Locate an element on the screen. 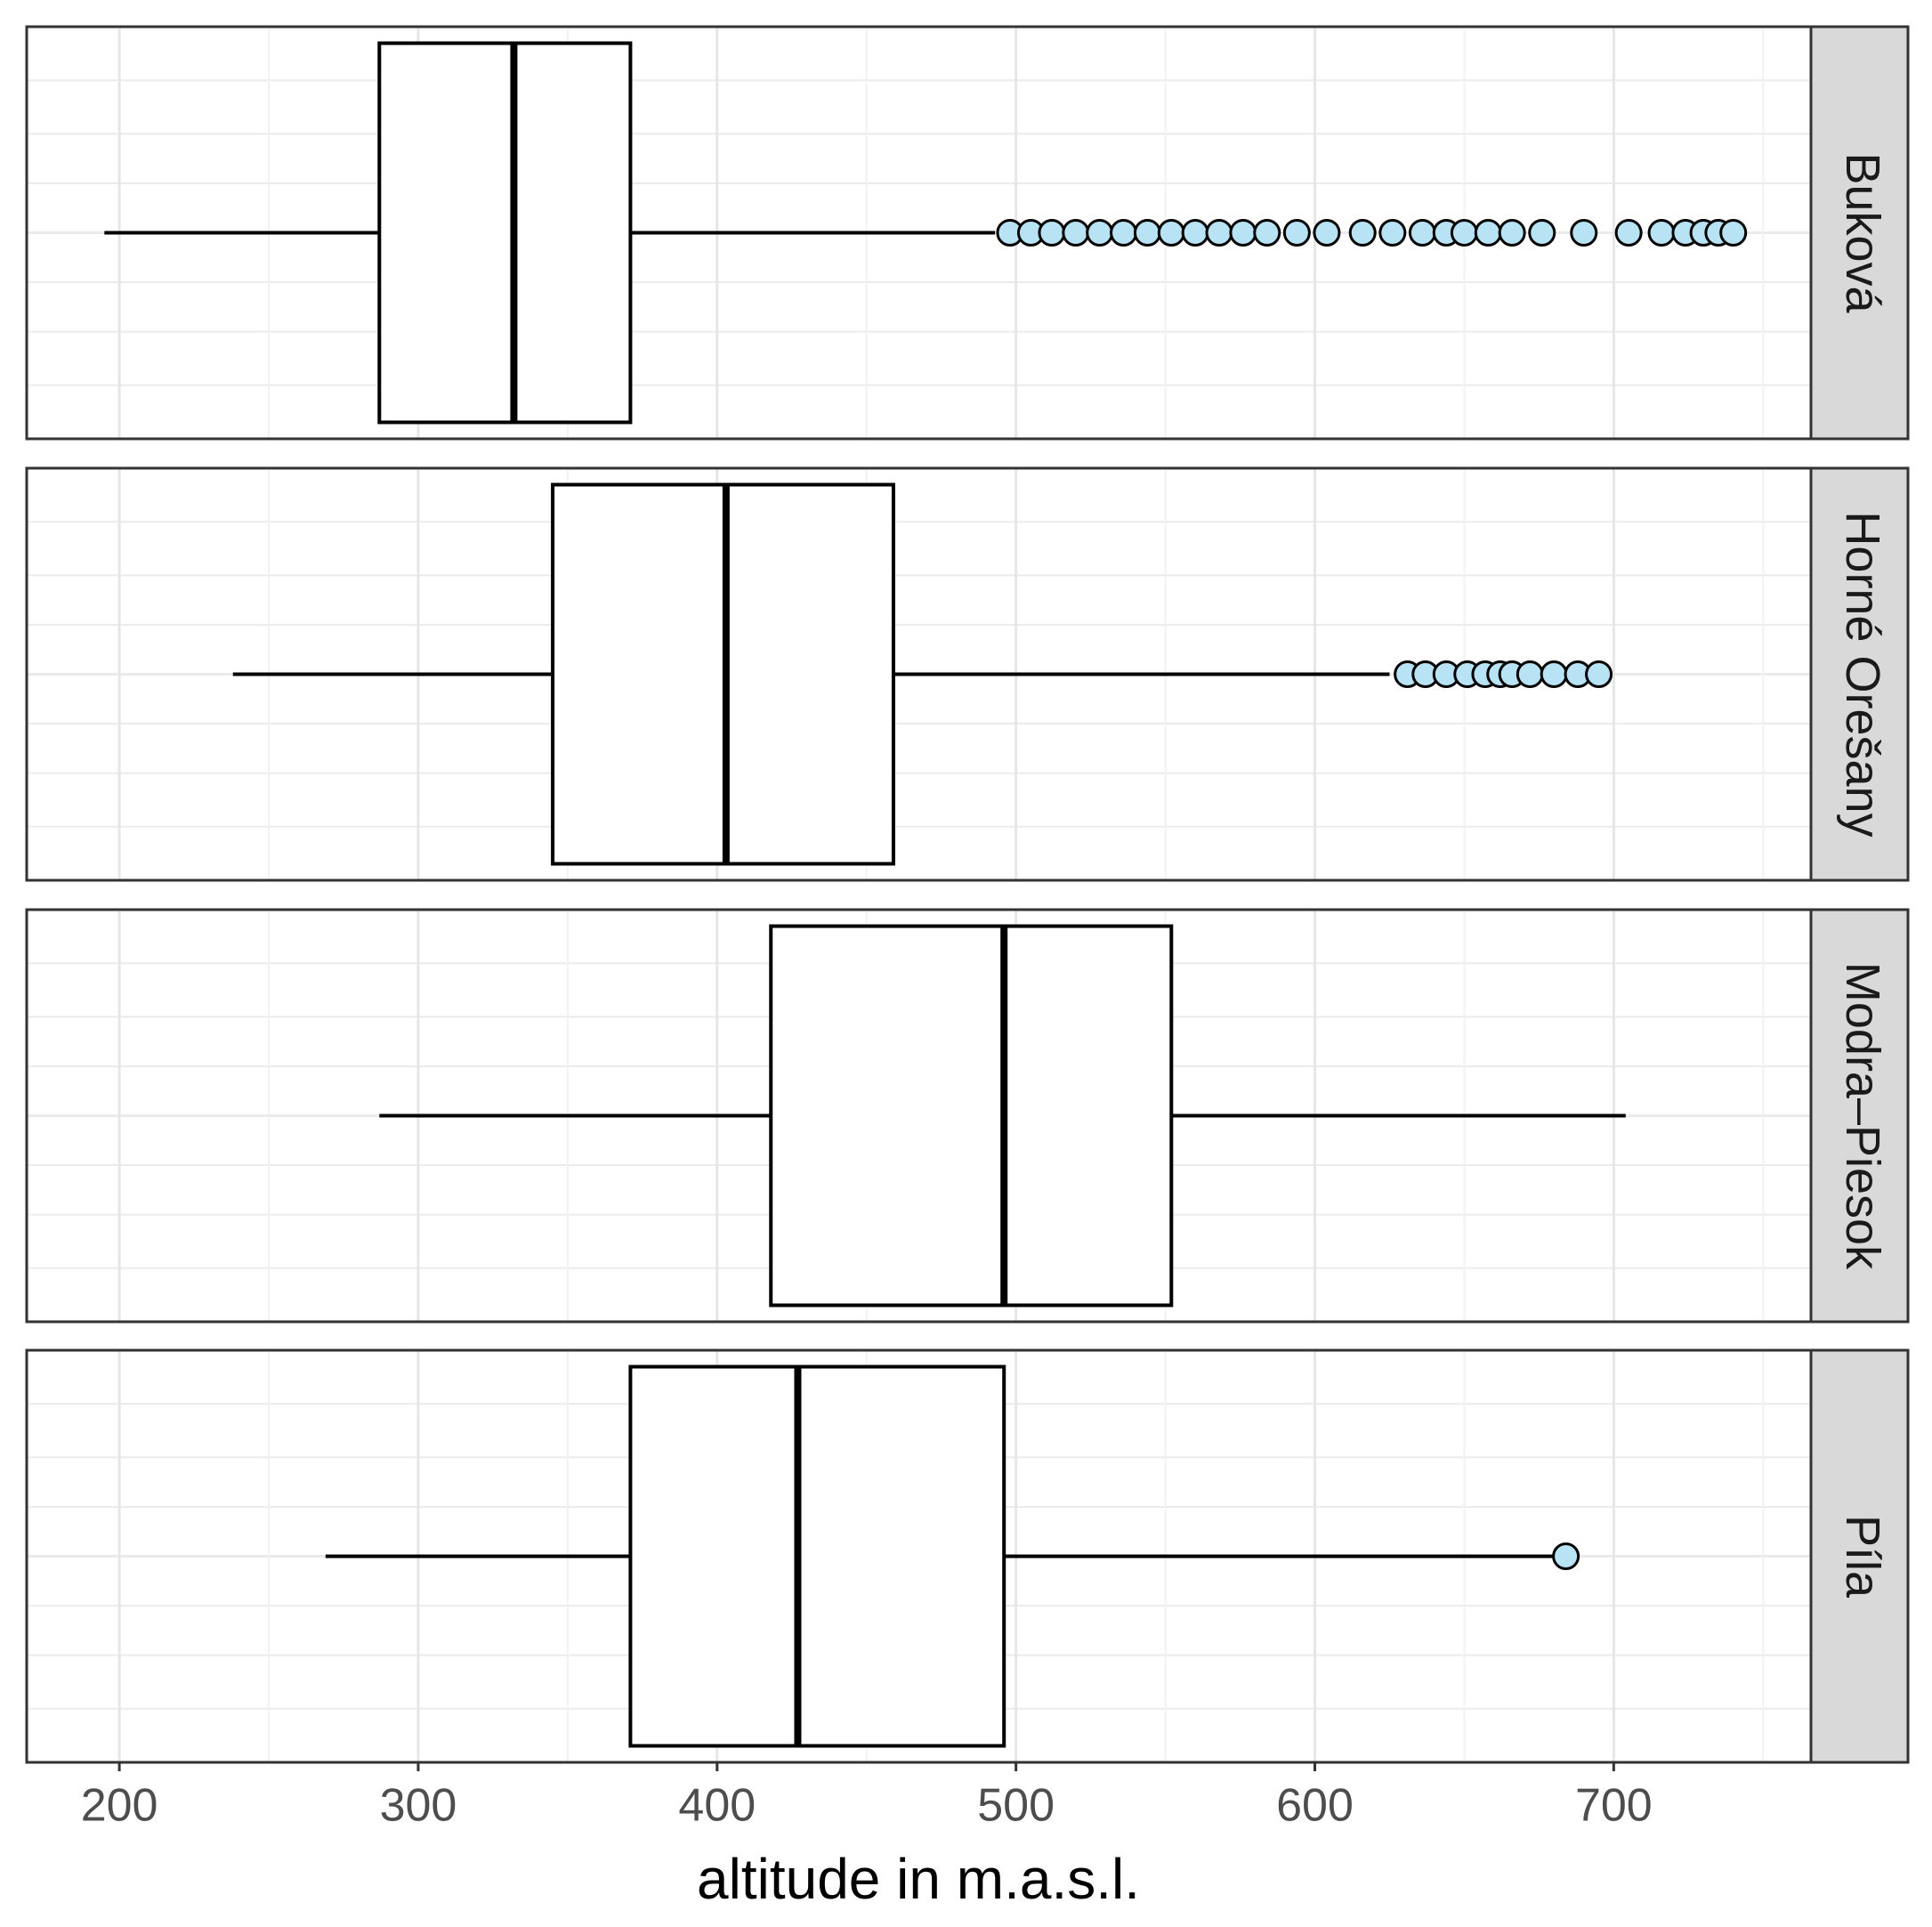 This screenshot has height=1927, width=1932. strip-label: Modra–Piesok is located at coordinates (1862, 1116).